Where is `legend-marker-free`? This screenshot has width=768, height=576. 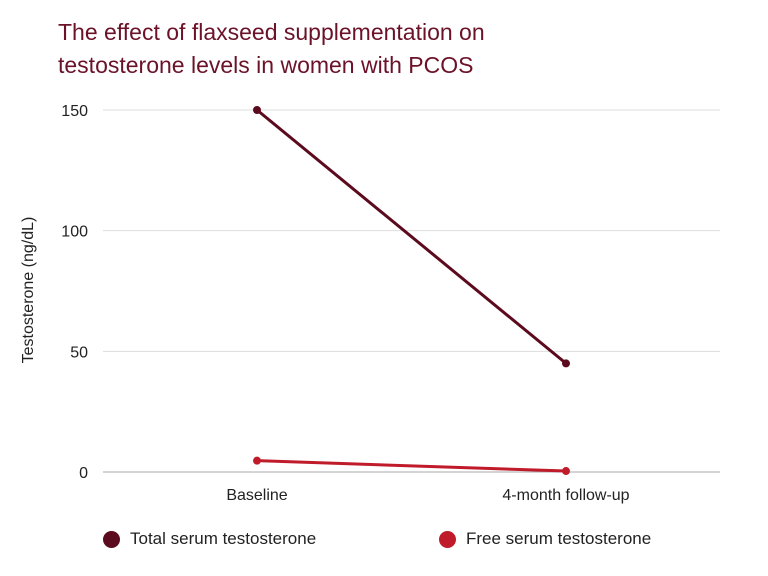
legend-marker-free is located at coordinates (447, 539).